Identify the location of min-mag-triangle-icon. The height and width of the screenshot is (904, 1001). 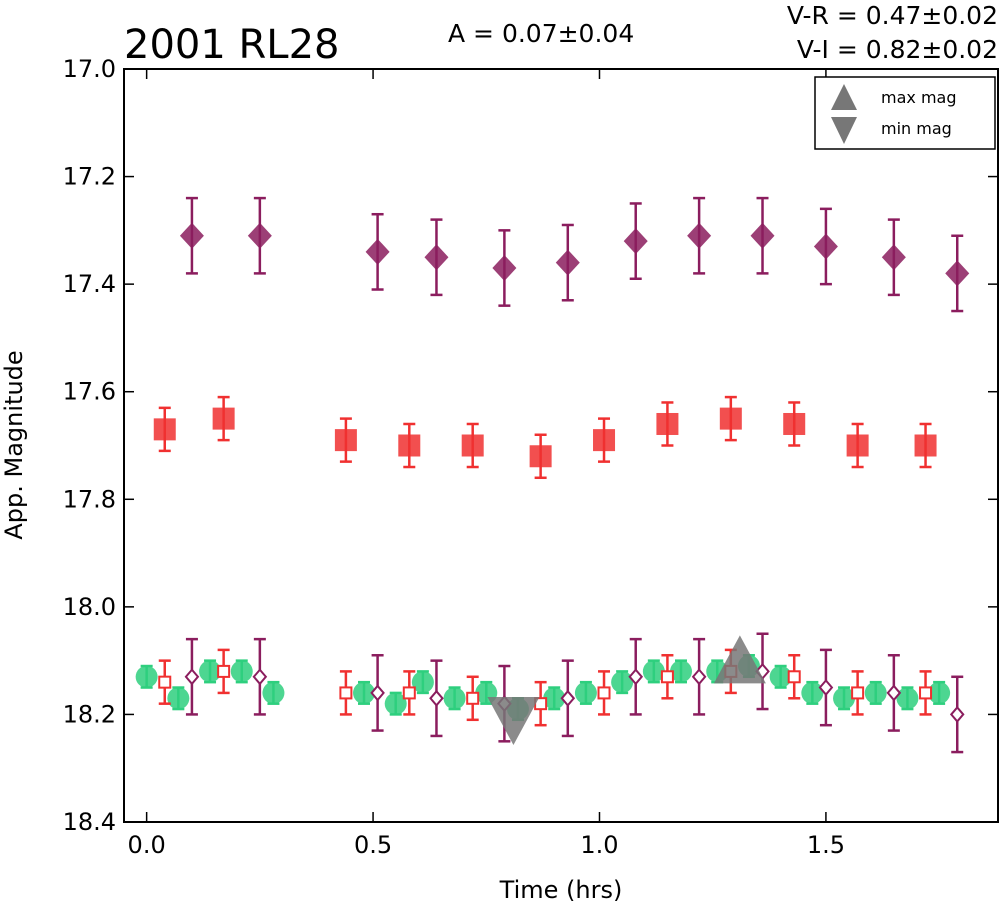
(844, 130).